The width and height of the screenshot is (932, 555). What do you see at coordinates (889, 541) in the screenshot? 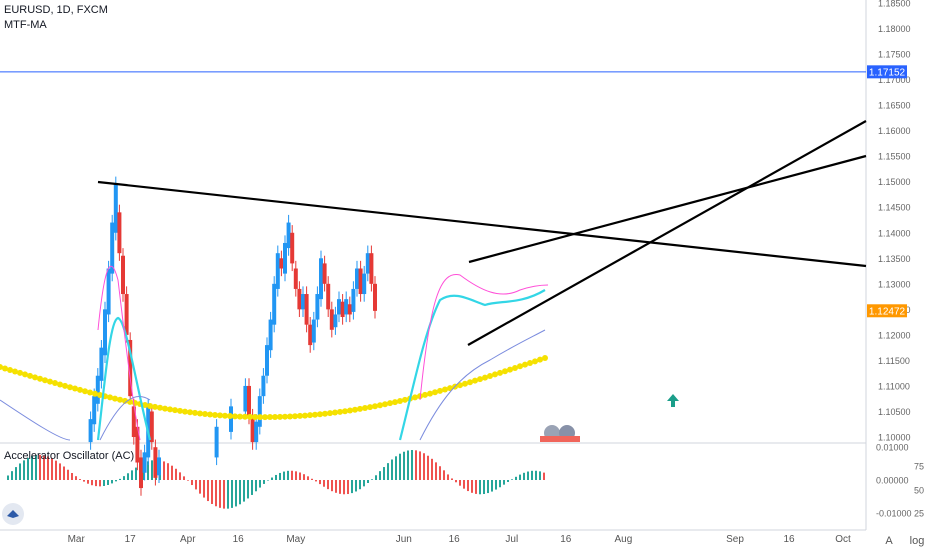
I see `auto-scale-button: A` at bounding box center [889, 541].